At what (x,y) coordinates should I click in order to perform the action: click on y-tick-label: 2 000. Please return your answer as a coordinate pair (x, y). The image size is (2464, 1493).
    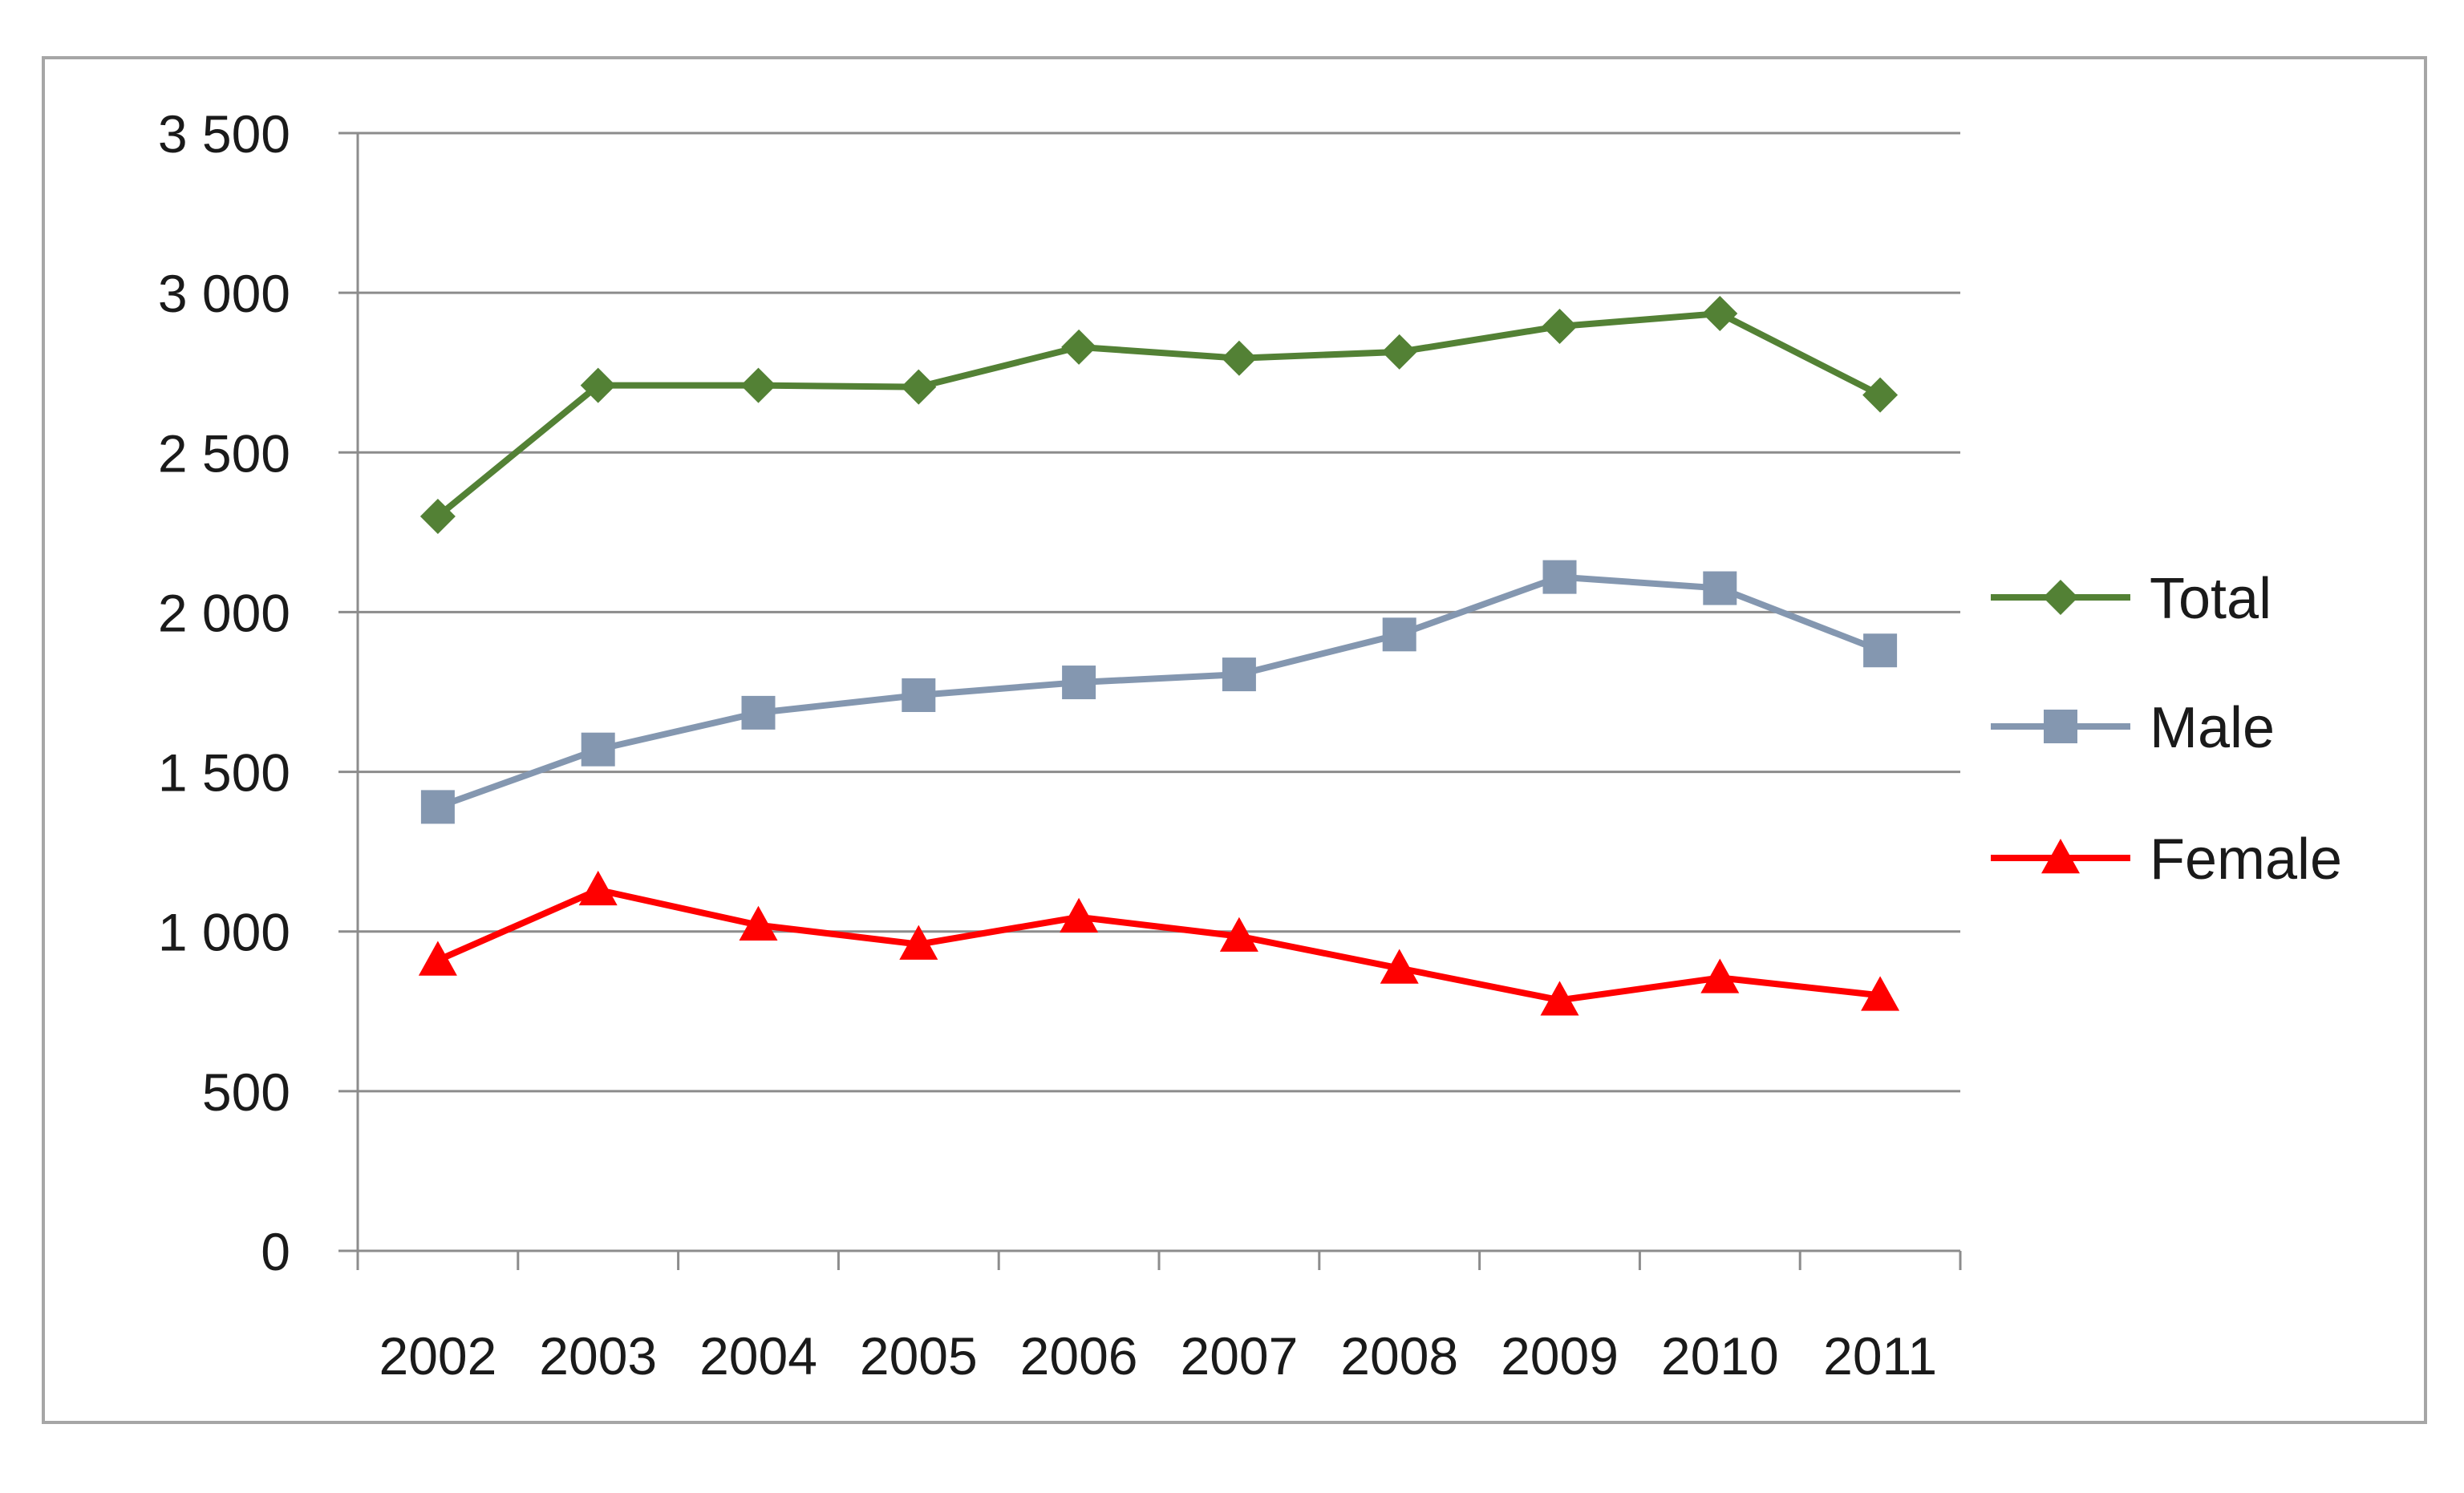
    Looking at the image, I should click on (224, 612).